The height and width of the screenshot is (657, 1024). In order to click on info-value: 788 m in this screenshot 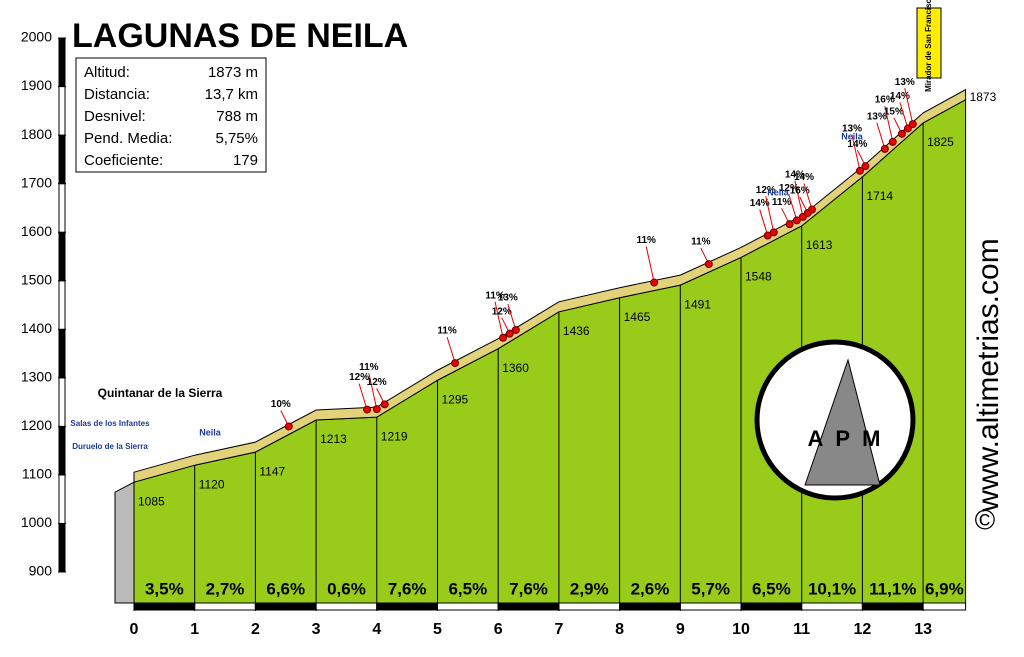, I will do `click(237, 116)`.